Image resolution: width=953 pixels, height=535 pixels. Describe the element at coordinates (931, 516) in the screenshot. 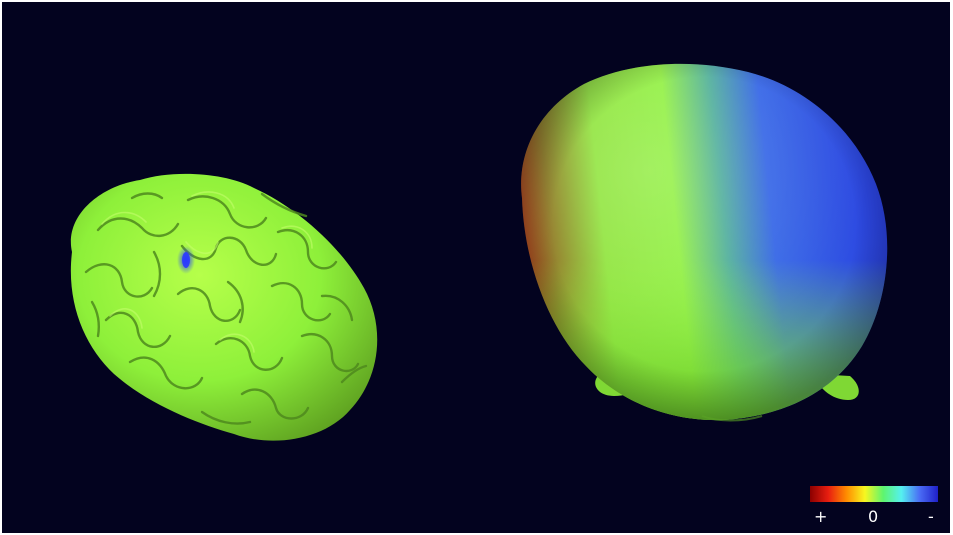

I see `legend-minus-label: -` at that location.